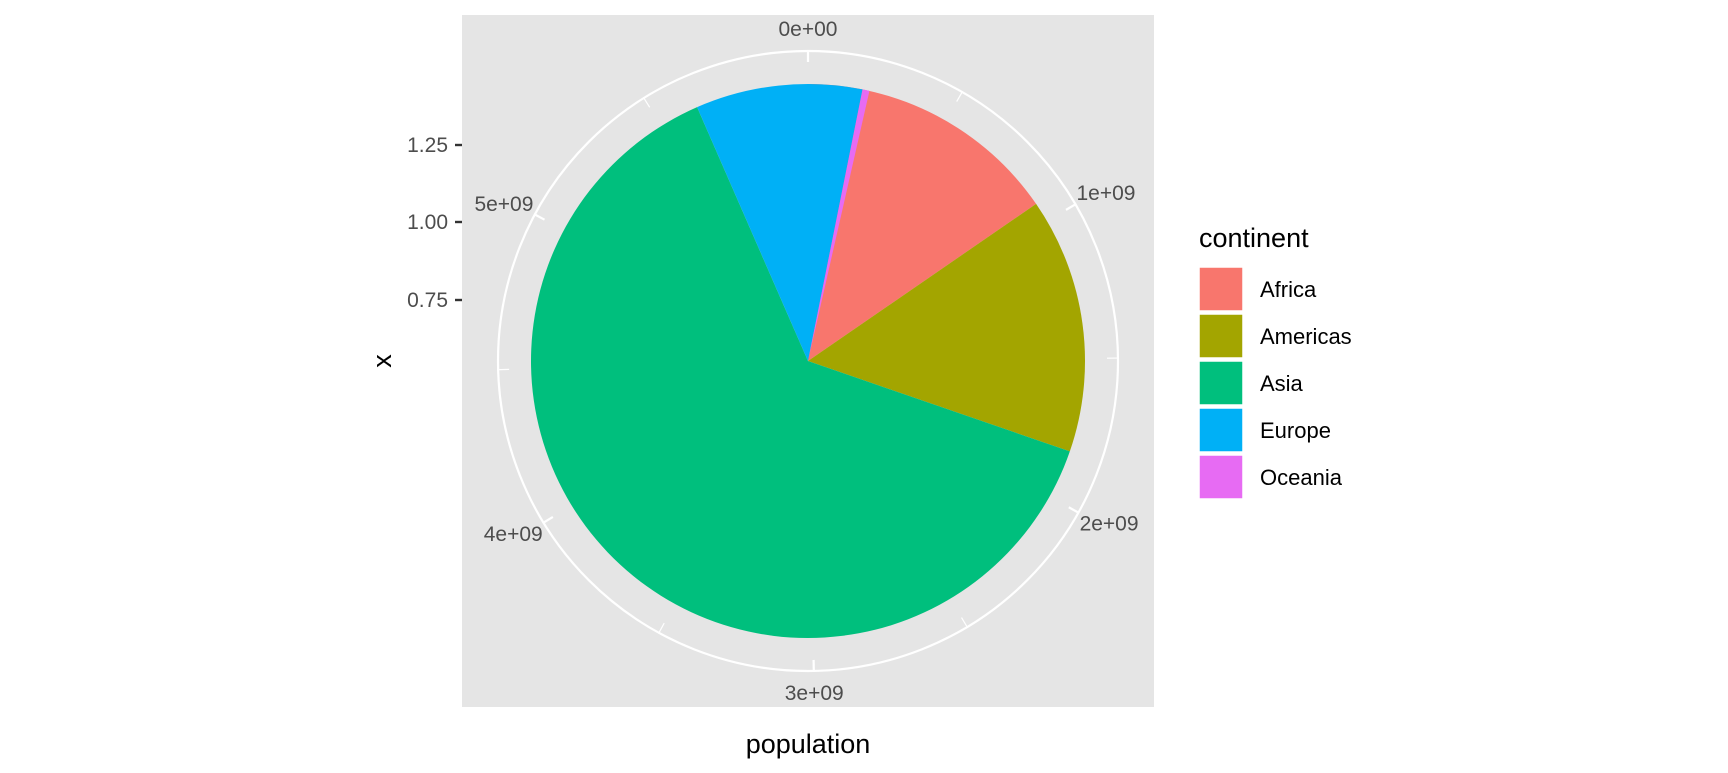 Image resolution: width=1728 pixels, height=773 pixels. What do you see at coordinates (1221, 336) in the screenshot?
I see `legend-key-americas` at bounding box center [1221, 336].